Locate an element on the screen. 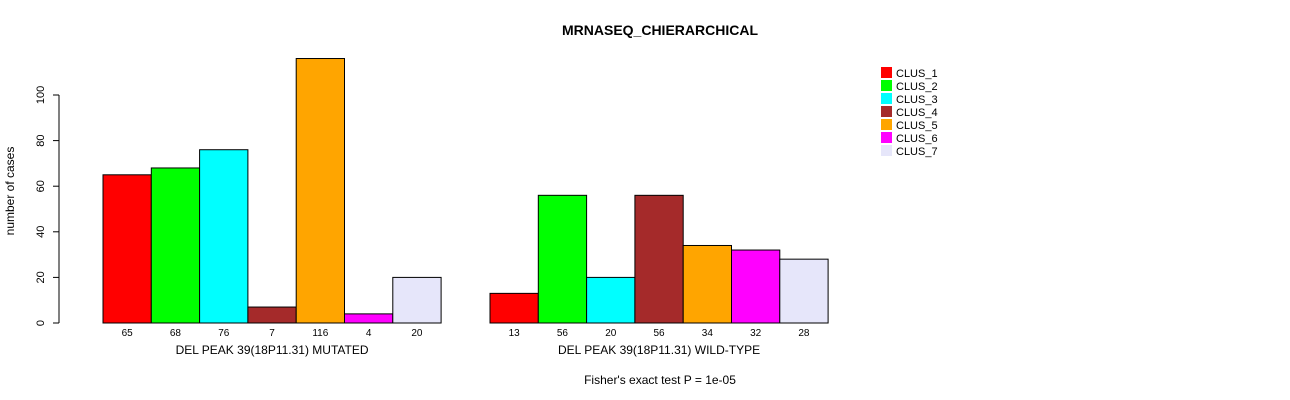  bar-count-label: 34 is located at coordinates (708, 333).